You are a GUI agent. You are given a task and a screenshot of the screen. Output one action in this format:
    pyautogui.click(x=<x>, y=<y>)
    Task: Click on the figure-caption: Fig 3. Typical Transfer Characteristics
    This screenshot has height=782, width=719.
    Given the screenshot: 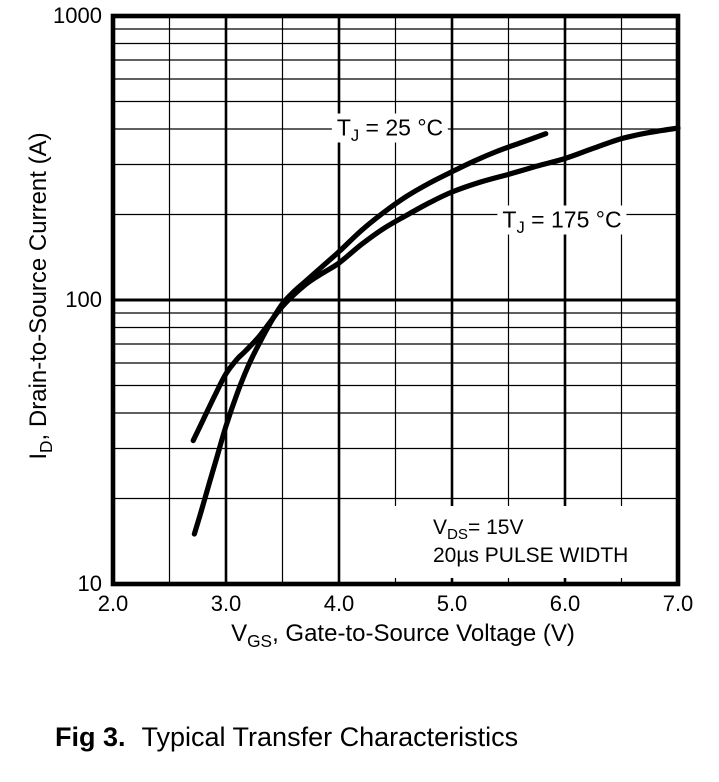 What is the action you would take?
    pyautogui.click(x=286, y=737)
    